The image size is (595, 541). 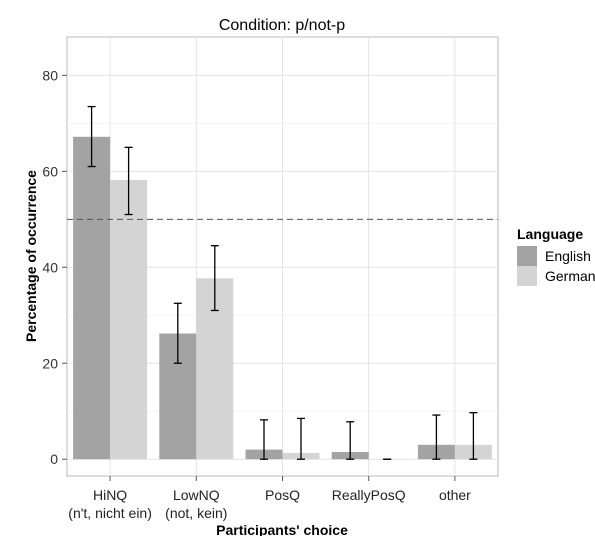 I want to click on legend-swatch-german, so click(x=527, y=276).